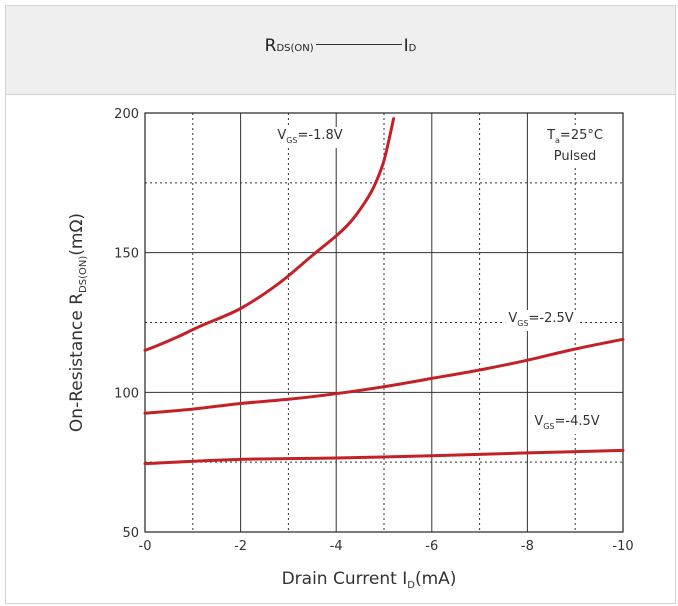 The image size is (678, 606). I want to click on annotation-text: Ta=25°C, so click(574, 136).